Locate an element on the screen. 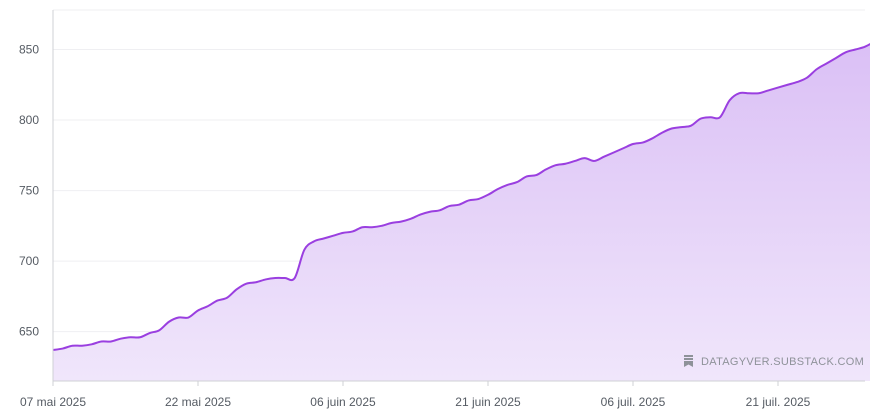  x-tick-label: 21 juil. 2025 is located at coordinates (778, 402).